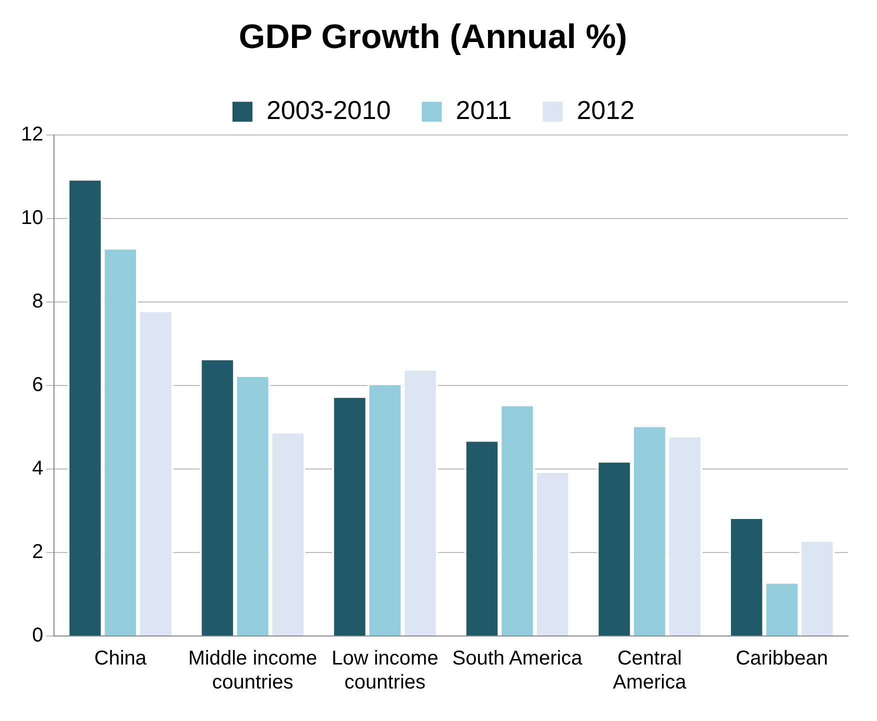 The image size is (877, 721). What do you see at coordinates (484, 109) in the screenshot?
I see `legend-label: 2011` at bounding box center [484, 109].